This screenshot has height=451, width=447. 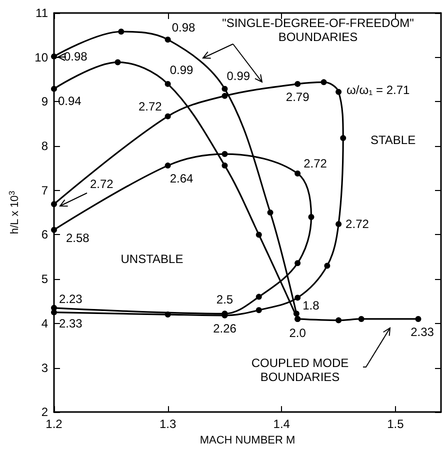 What do you see at coordinates (297, 333) in the screenshot?
I see `annotation: 2.0` at bounding box center [297, 333].